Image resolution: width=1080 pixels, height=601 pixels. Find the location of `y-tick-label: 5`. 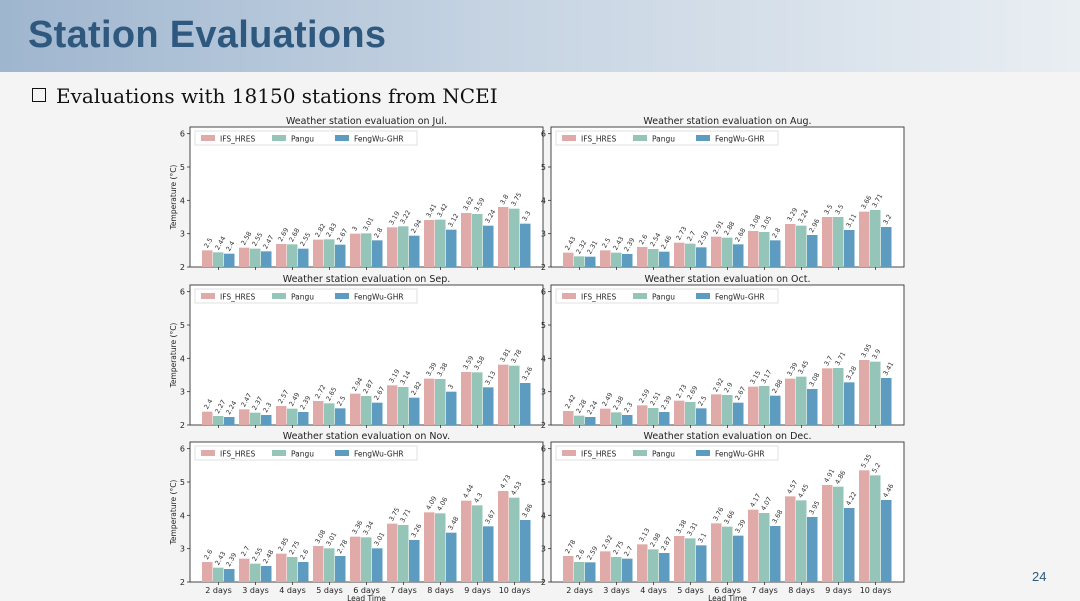

y-tick-label: 5 is located at coordinates (543, 482).